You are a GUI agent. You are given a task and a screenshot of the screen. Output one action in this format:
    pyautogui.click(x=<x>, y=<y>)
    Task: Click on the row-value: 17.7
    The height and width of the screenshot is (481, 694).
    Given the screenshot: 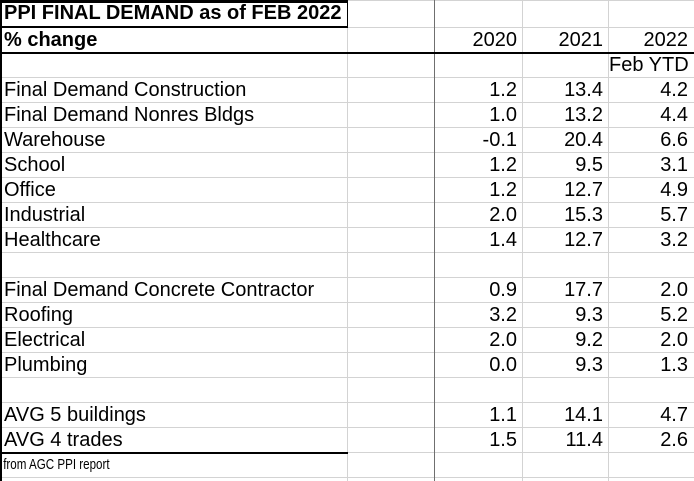 What is the action you would take?
    pyautogui.click(x=583, y=290)
    